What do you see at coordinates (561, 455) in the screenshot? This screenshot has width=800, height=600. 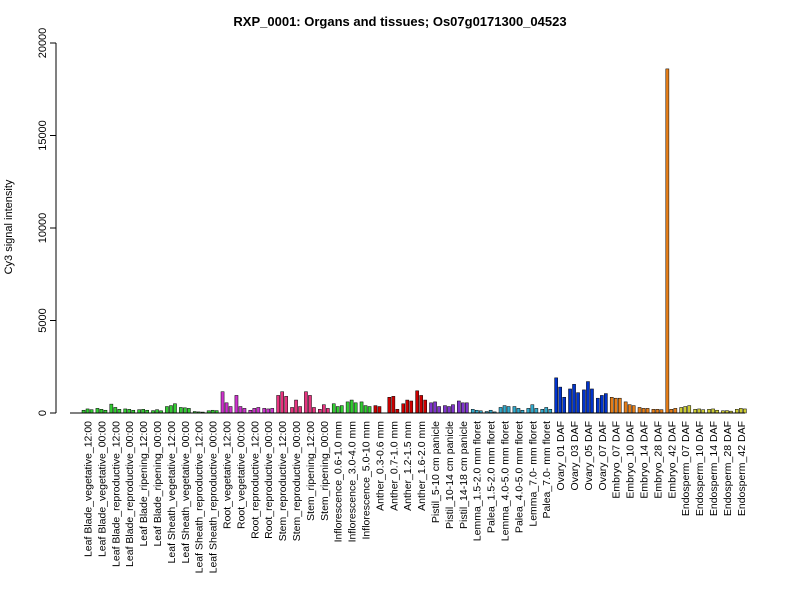 I see `x-tick-label: Ovary_01 DAF` at bounding box center [561, 455].